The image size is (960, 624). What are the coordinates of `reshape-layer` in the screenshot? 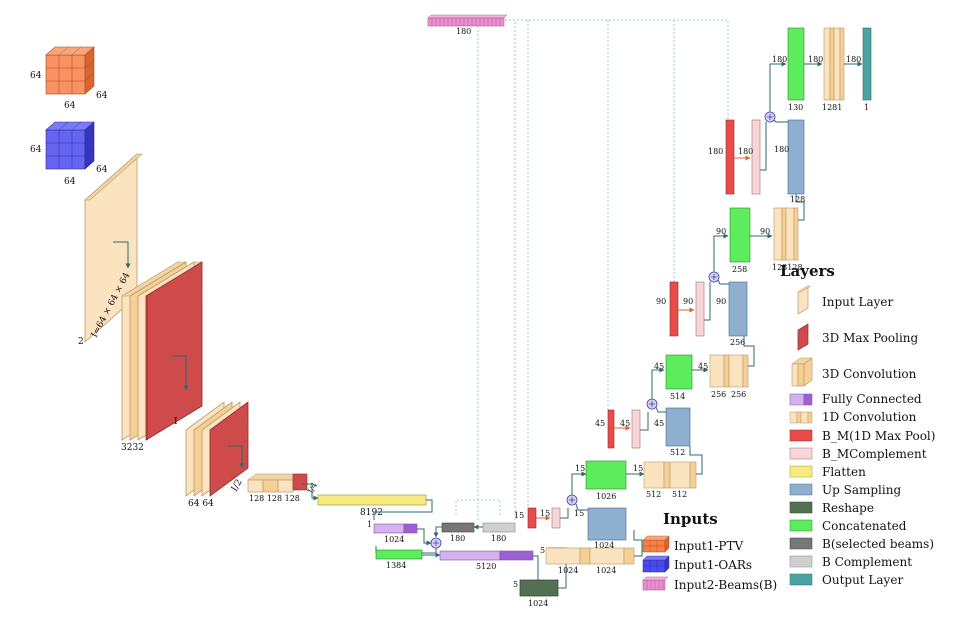 It's located at (539, 588).